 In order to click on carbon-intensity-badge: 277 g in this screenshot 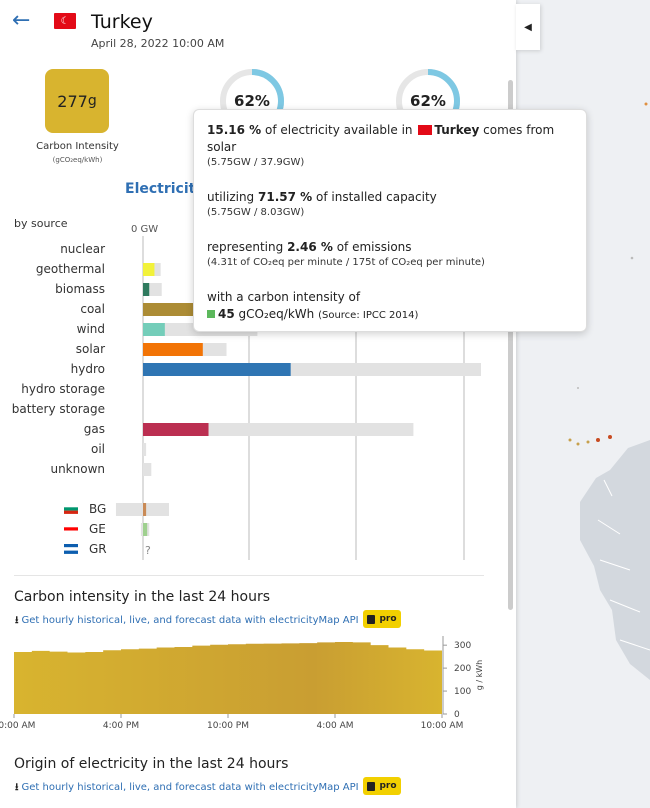, I will do `click(77, 101)`.